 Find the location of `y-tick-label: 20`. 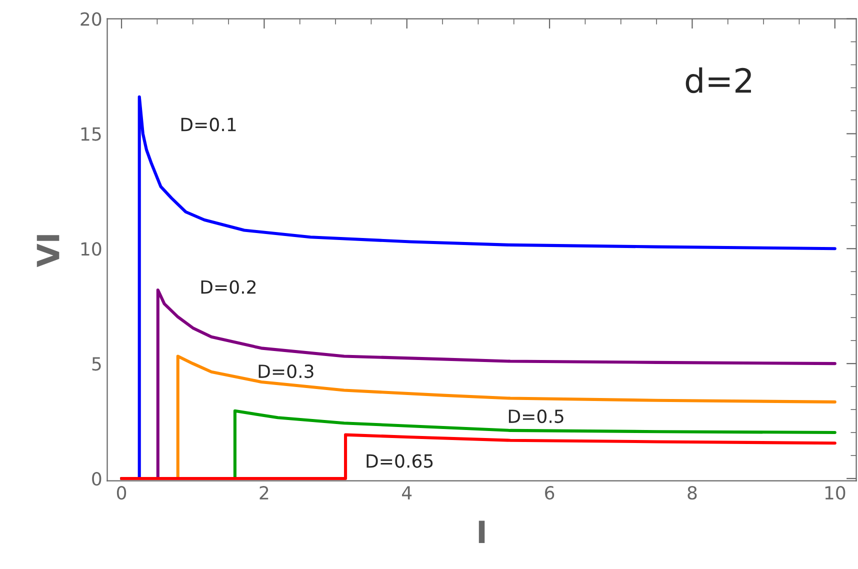

y-tick-label: 20 is located at coordinates (91, 19).